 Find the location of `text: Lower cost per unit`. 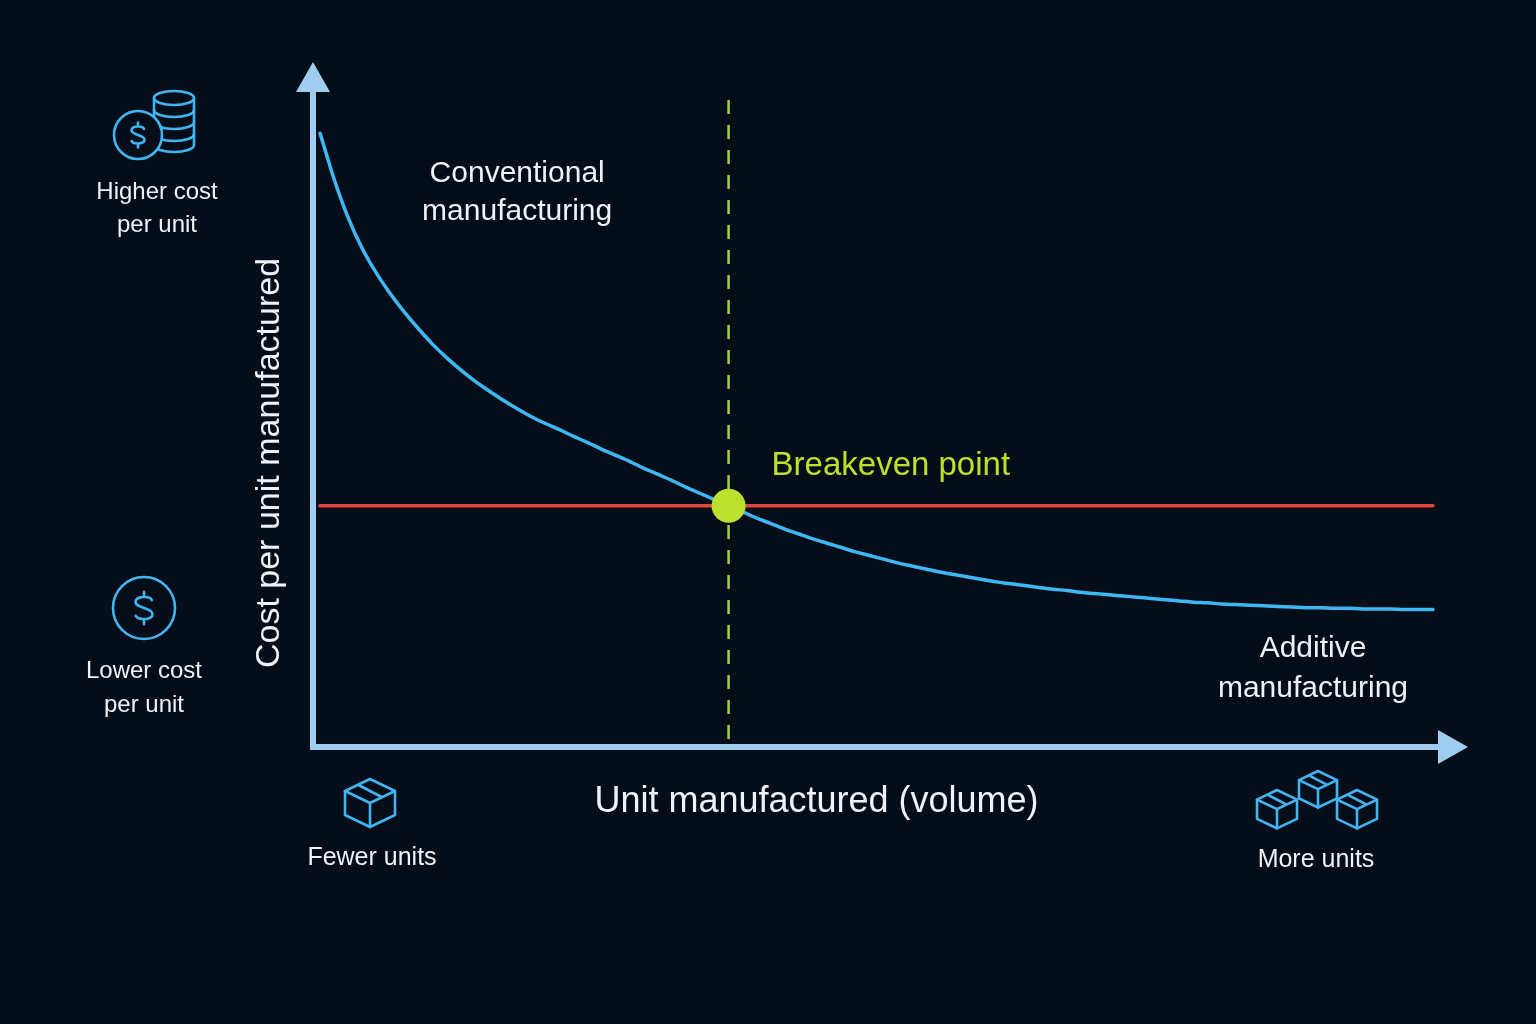

text: Lower cost per unit is located at coordinates (144, 687).